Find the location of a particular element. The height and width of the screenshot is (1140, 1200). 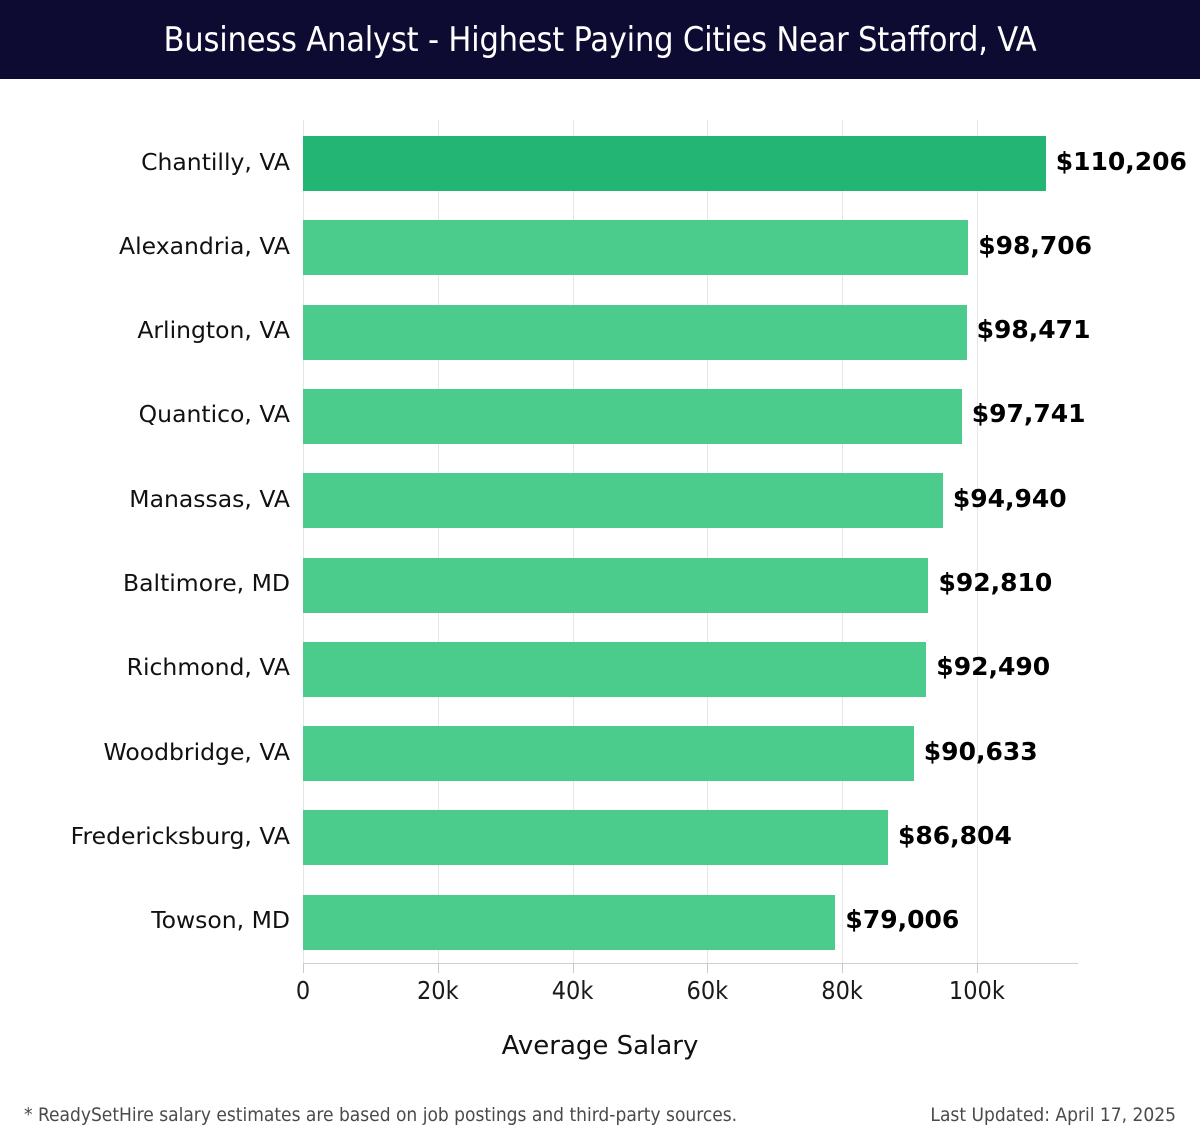

value-label: $94,940 is located at coordinates (1009, 498).